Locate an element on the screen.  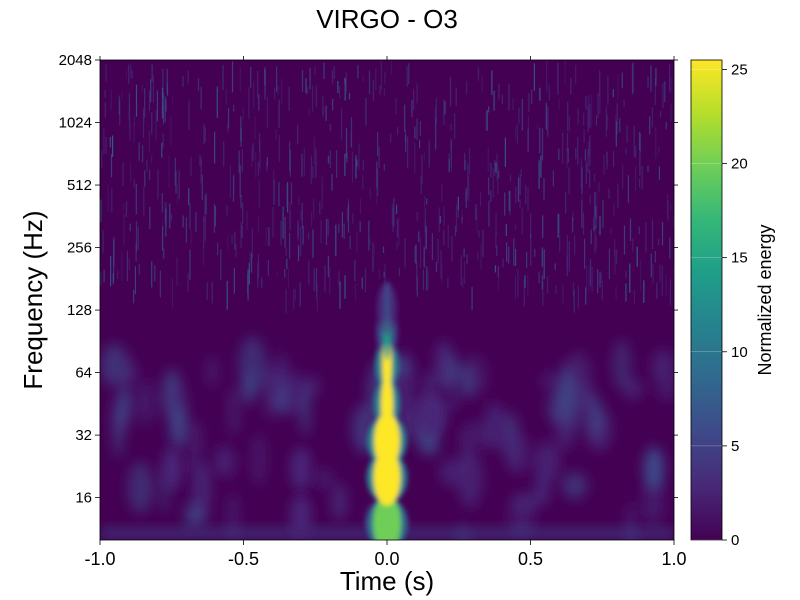
colorbar-tick-label: 20 is located at coordinates (739, 164).